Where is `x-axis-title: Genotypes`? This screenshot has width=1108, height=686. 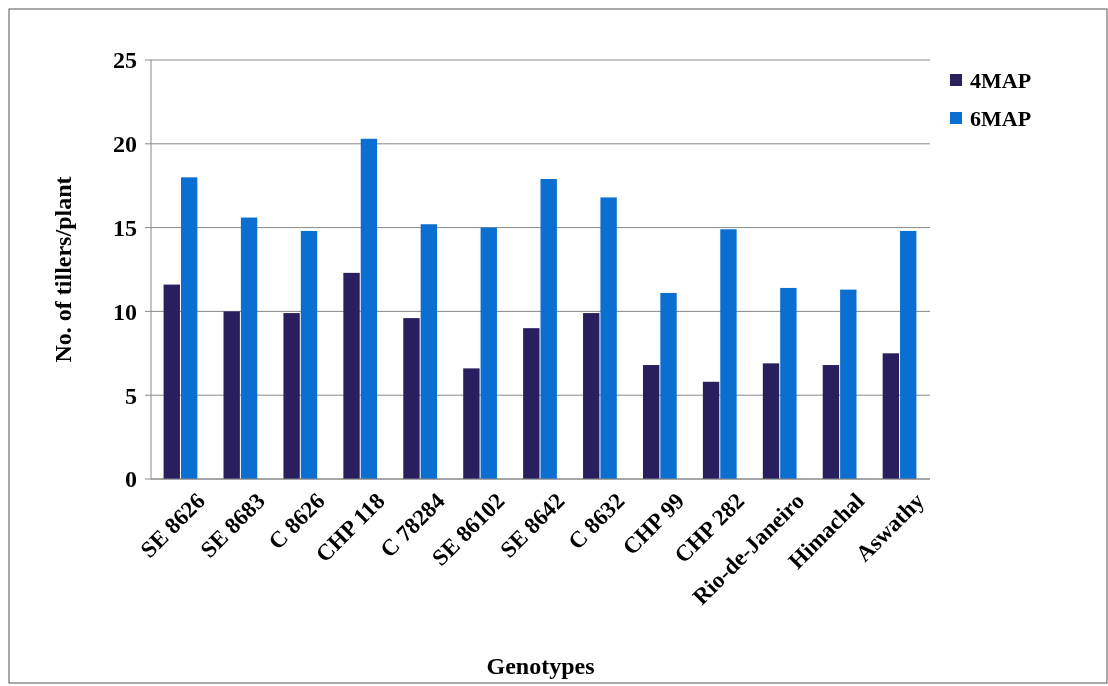
x-axis-title: Genotypes is located at coordinates (540, 666).